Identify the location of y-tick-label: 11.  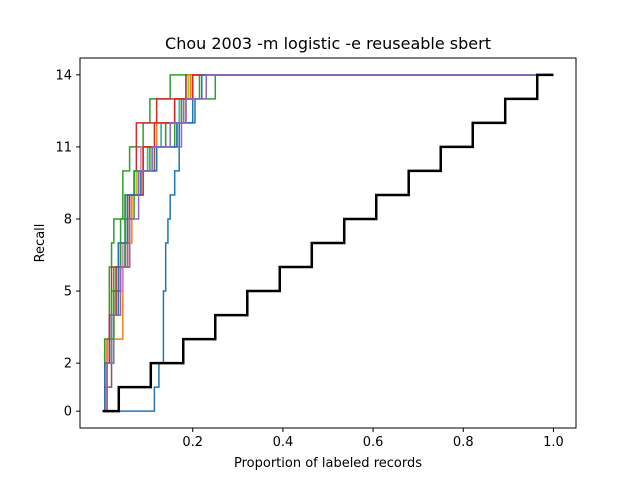
(63, 147).